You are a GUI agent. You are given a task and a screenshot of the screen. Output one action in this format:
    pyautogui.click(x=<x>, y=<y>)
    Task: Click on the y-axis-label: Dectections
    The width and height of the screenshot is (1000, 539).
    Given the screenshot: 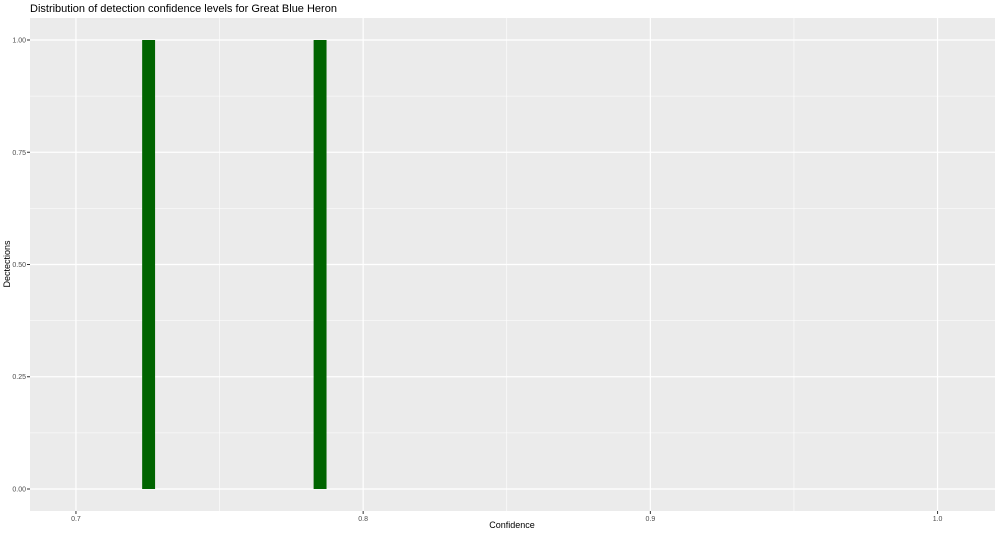 What is the action you would take?
    pyautogui.click(x=7, y=264)
    